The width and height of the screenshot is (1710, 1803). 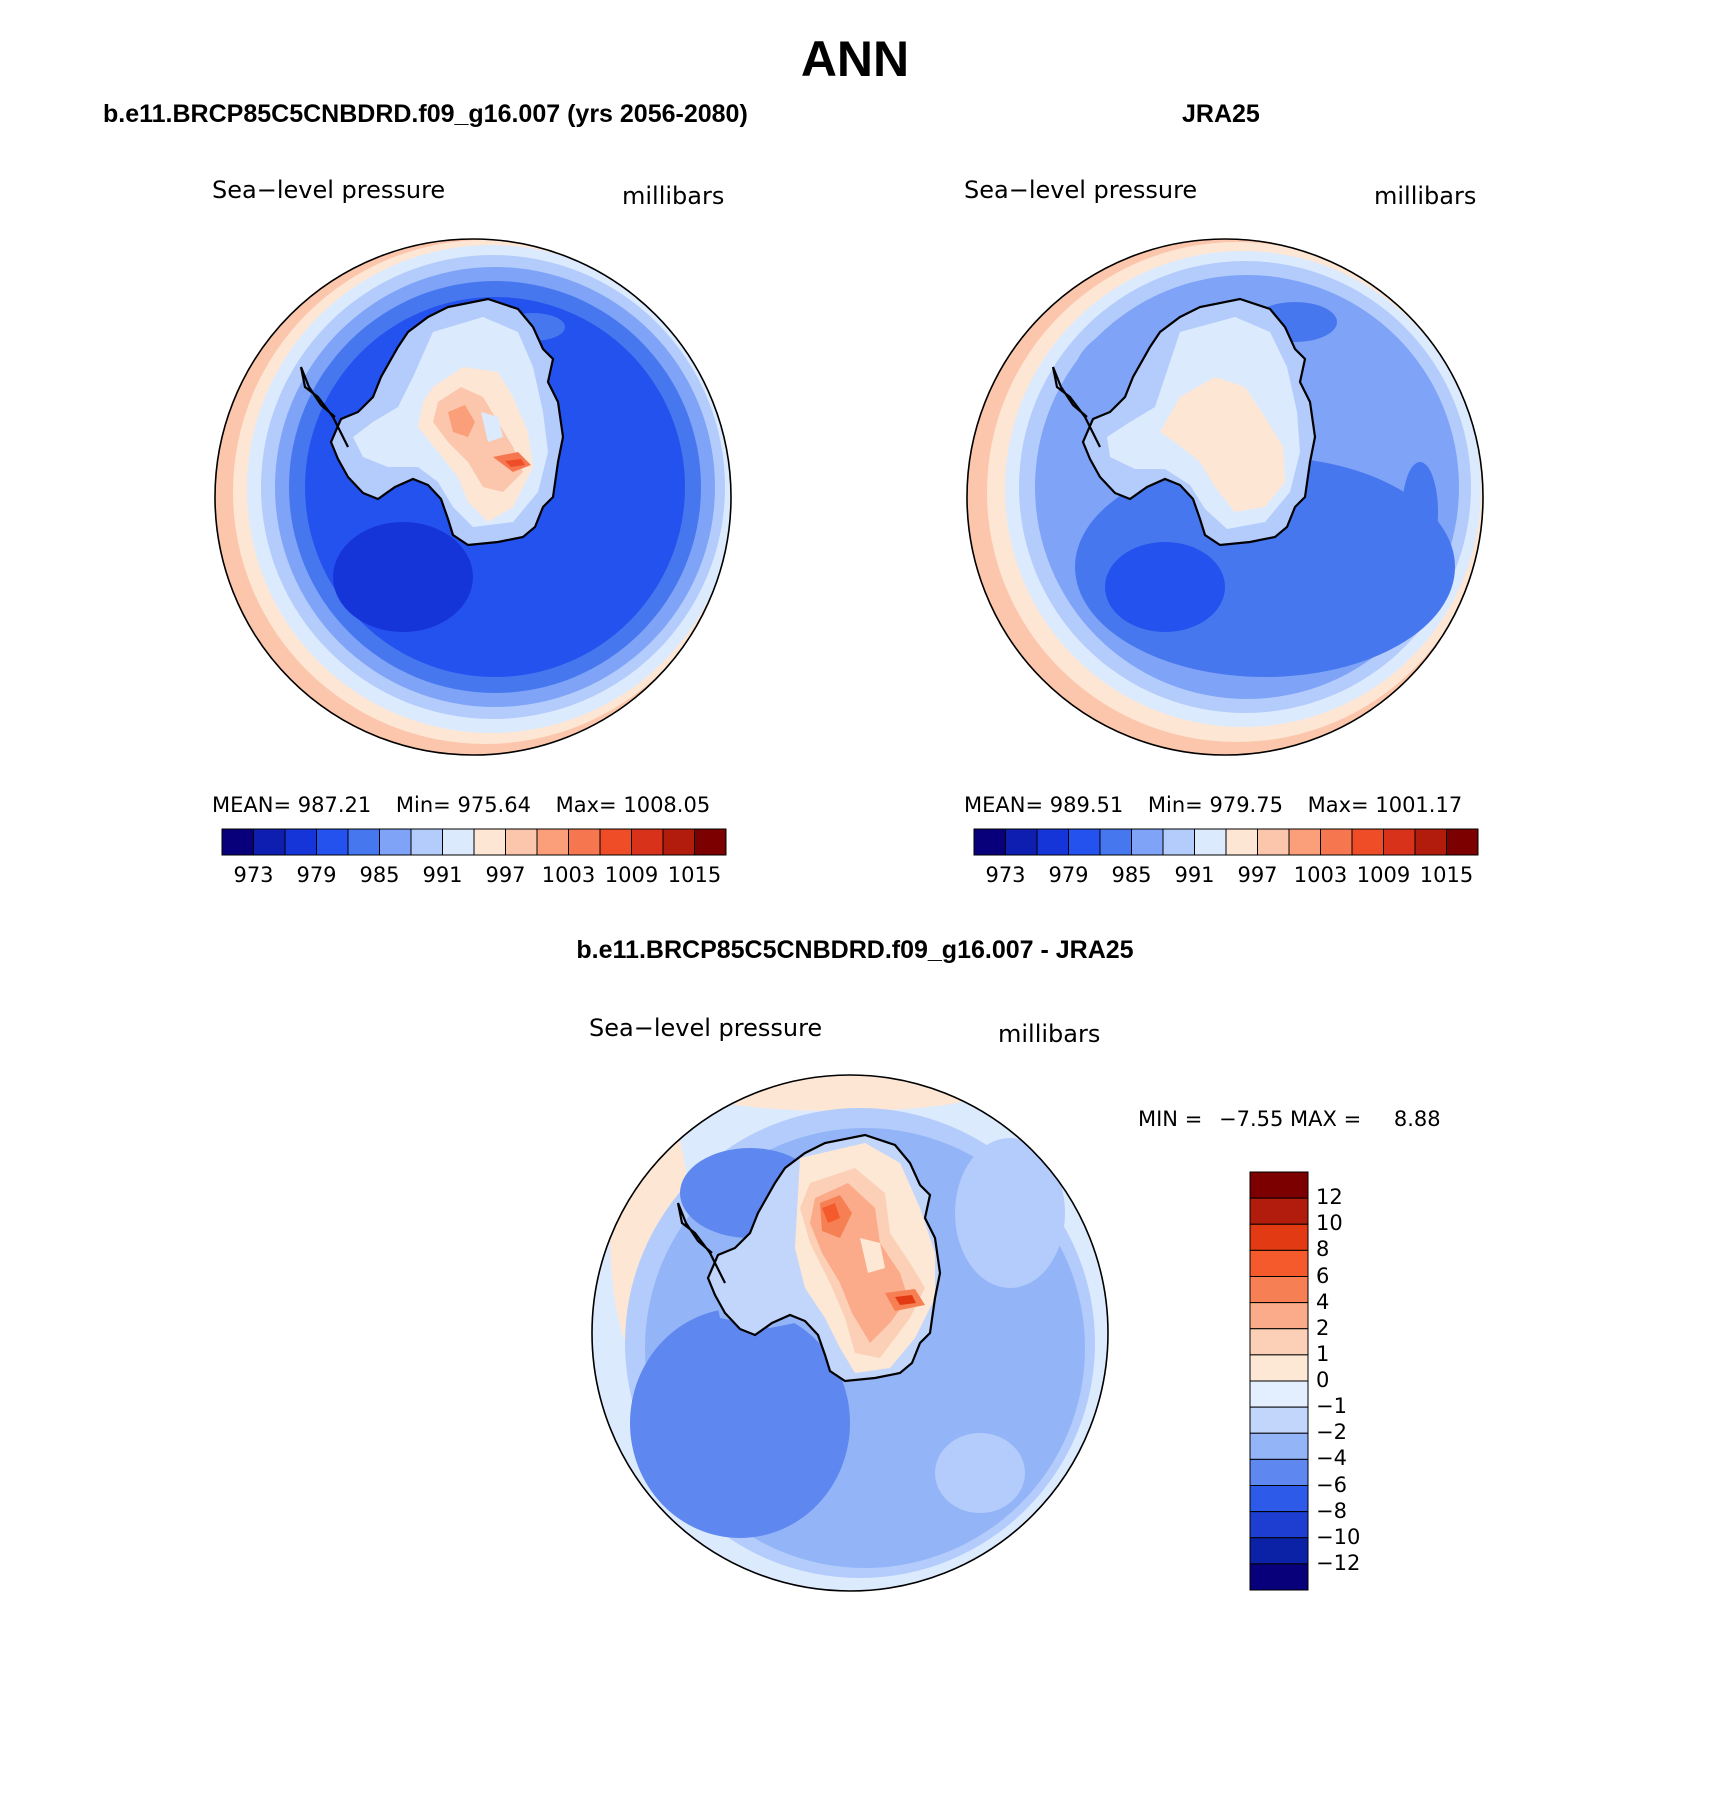 What do you see at coordinates (1323, 1301) in the screenshot?
I see `colorbar-tick-label: 4` at bounding box center [1323, 1301].